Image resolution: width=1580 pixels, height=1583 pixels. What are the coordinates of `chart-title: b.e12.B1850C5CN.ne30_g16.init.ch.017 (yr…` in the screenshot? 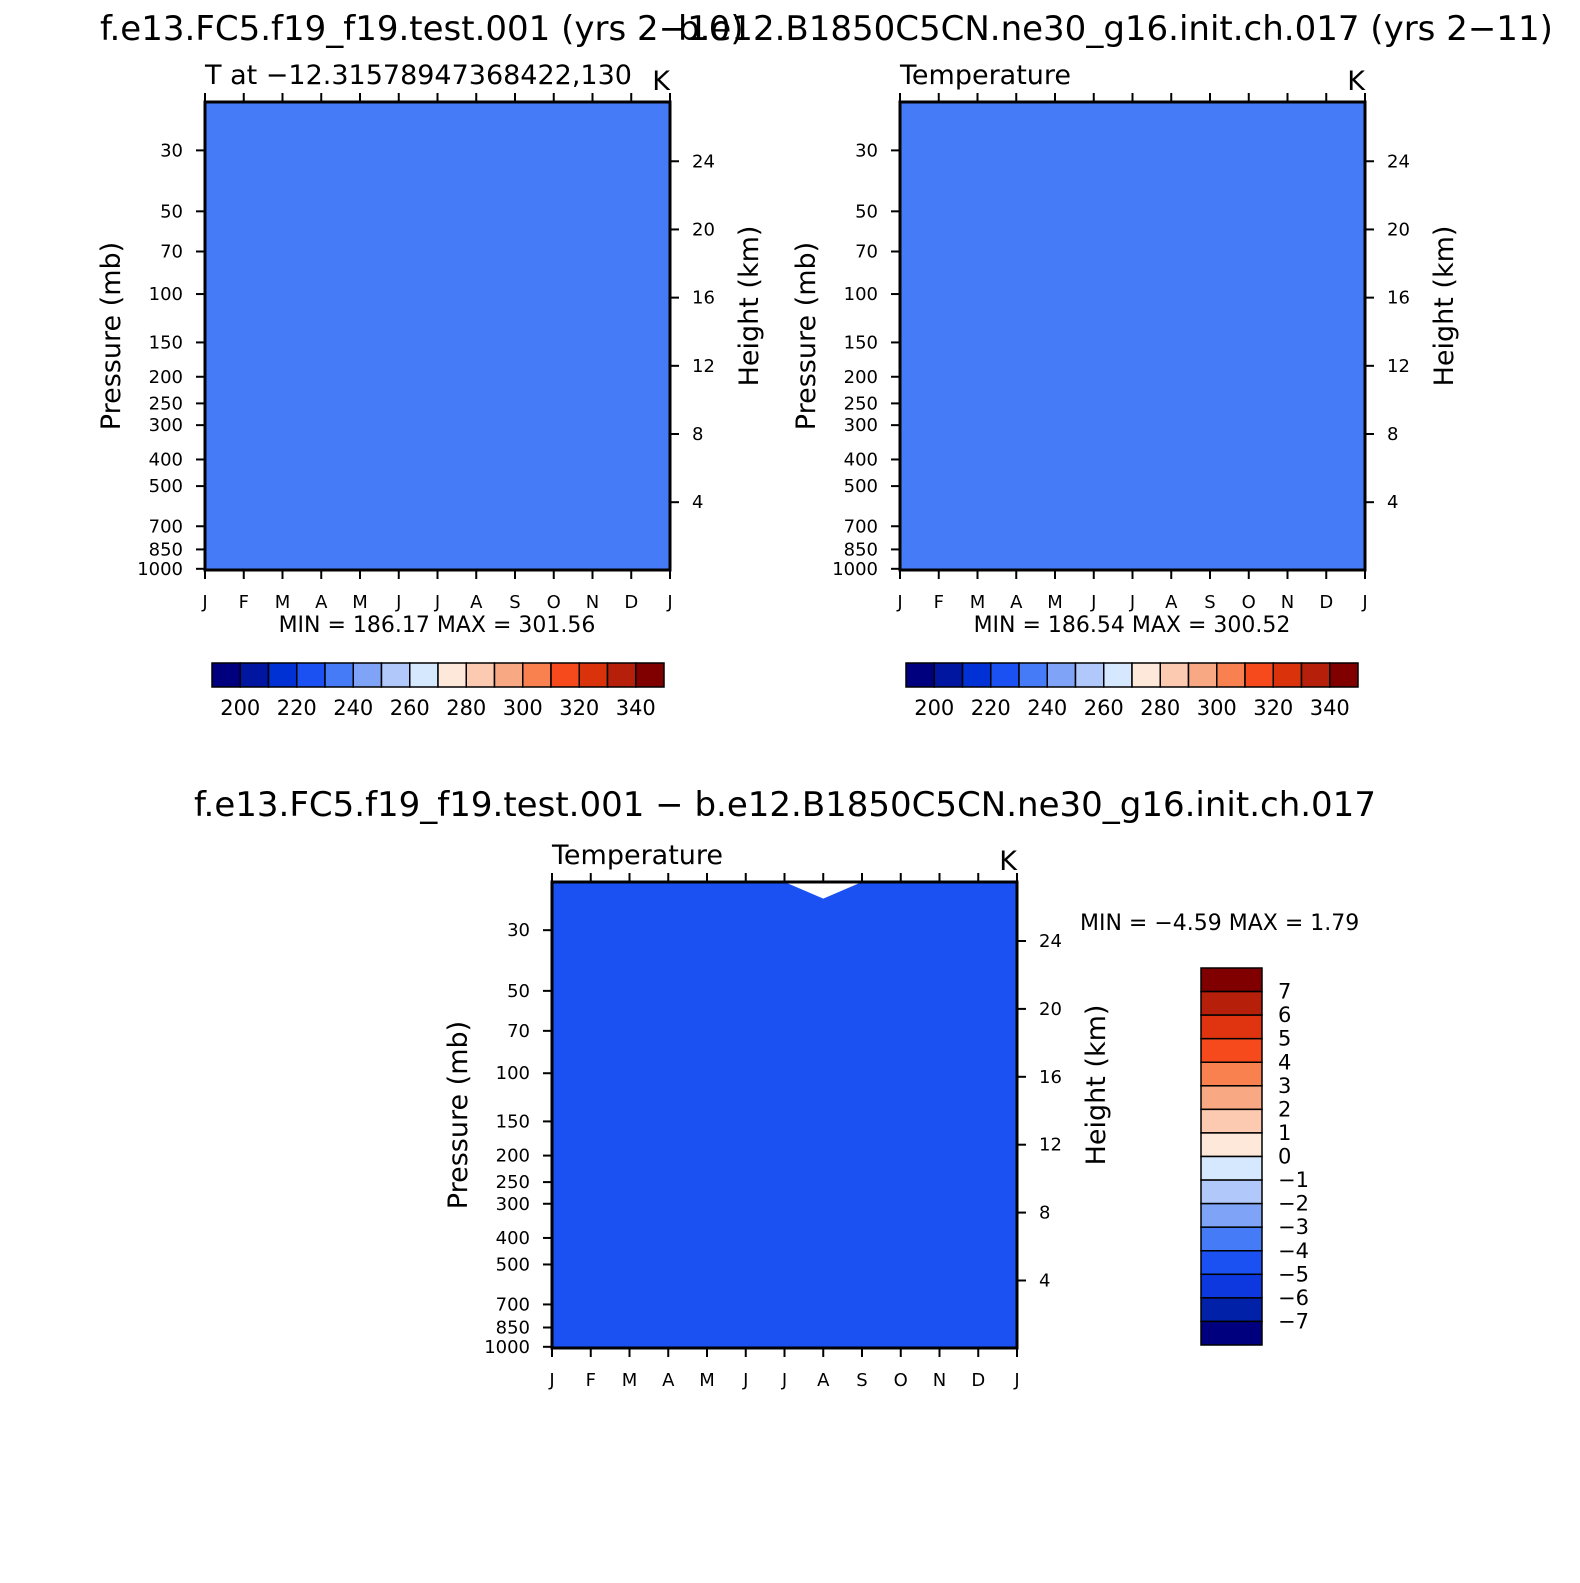 It's located at (1115, 29).